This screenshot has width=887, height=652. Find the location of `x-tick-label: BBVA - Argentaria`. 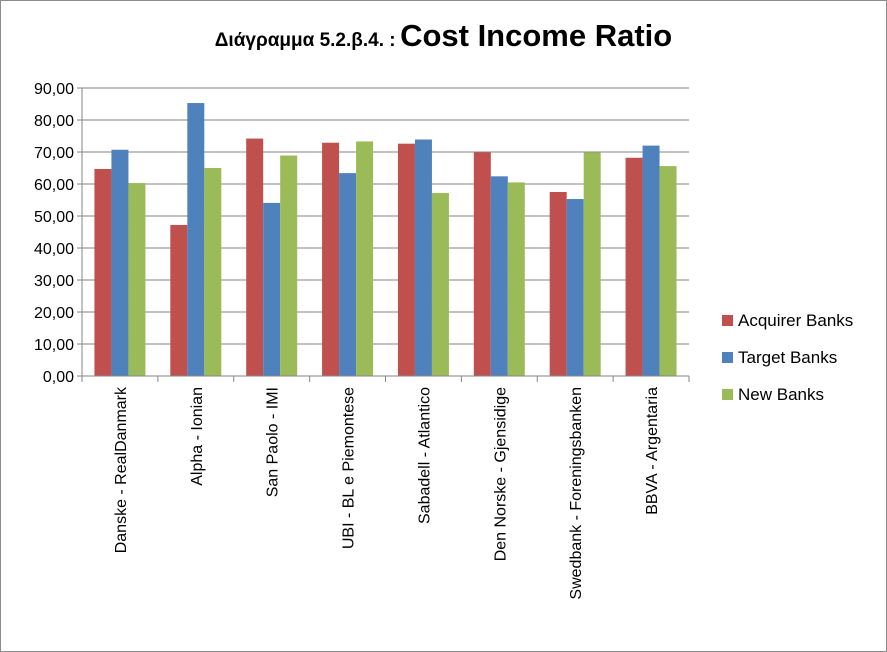

x-tick-label: BBVA - Argentaria is located at coordinates (652, 451).